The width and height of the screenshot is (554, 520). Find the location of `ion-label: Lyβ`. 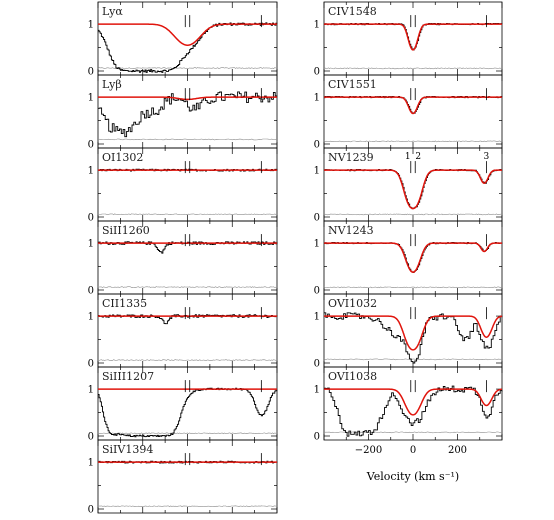

ion-label: Lyβ is located at coordinates (112, 84).